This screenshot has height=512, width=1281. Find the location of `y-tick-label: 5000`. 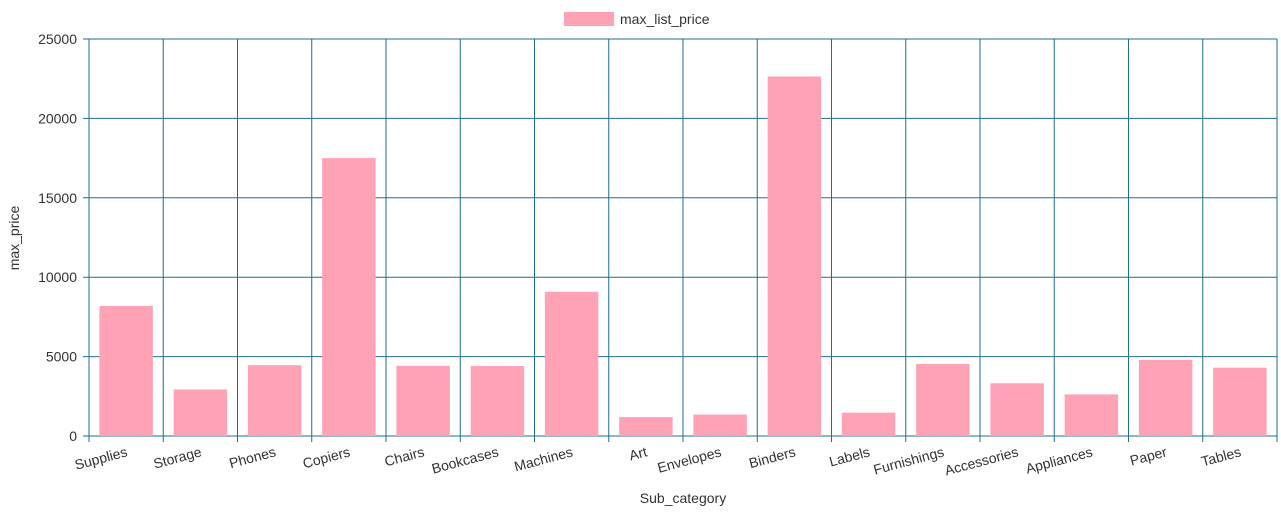

y-tick-label: 5000 is located at coordinates (61, 357).